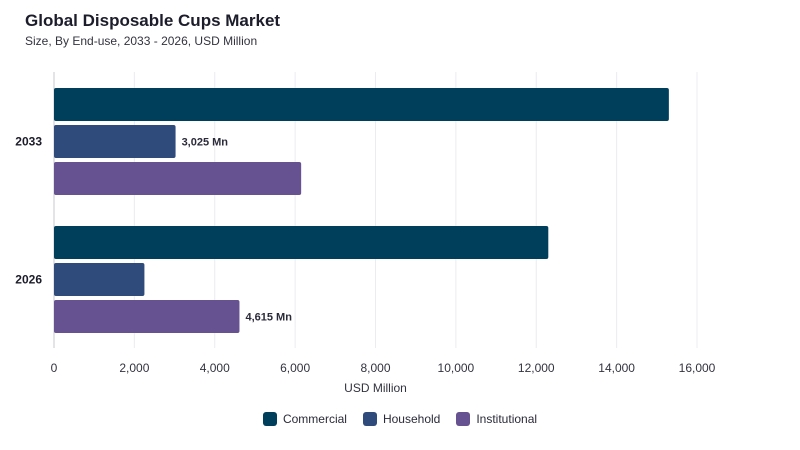  I want to click on legend-item-commercial: Commercial, so click(304, 419).